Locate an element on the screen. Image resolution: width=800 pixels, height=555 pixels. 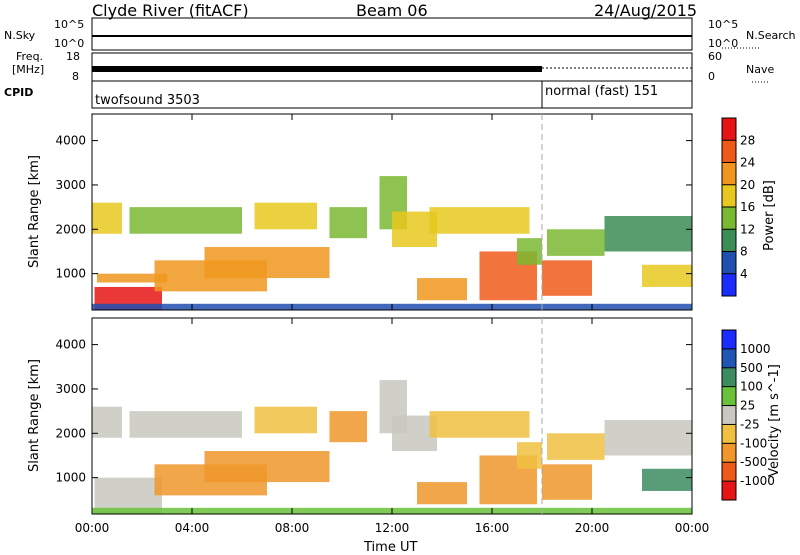
freq-label: Freq. is located at coordinates (30, 56).